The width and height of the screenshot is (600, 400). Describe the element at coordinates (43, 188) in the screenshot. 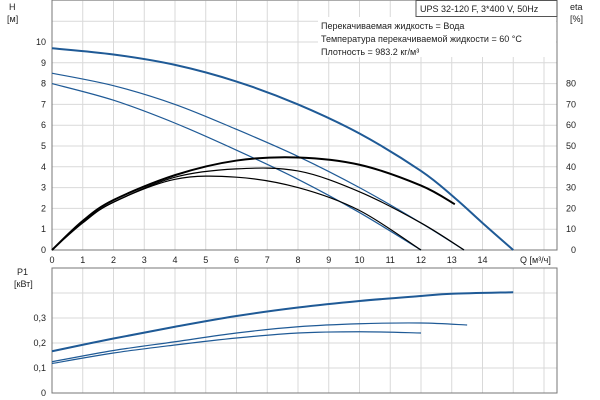

I see `h-tick-label: 3` at that location.